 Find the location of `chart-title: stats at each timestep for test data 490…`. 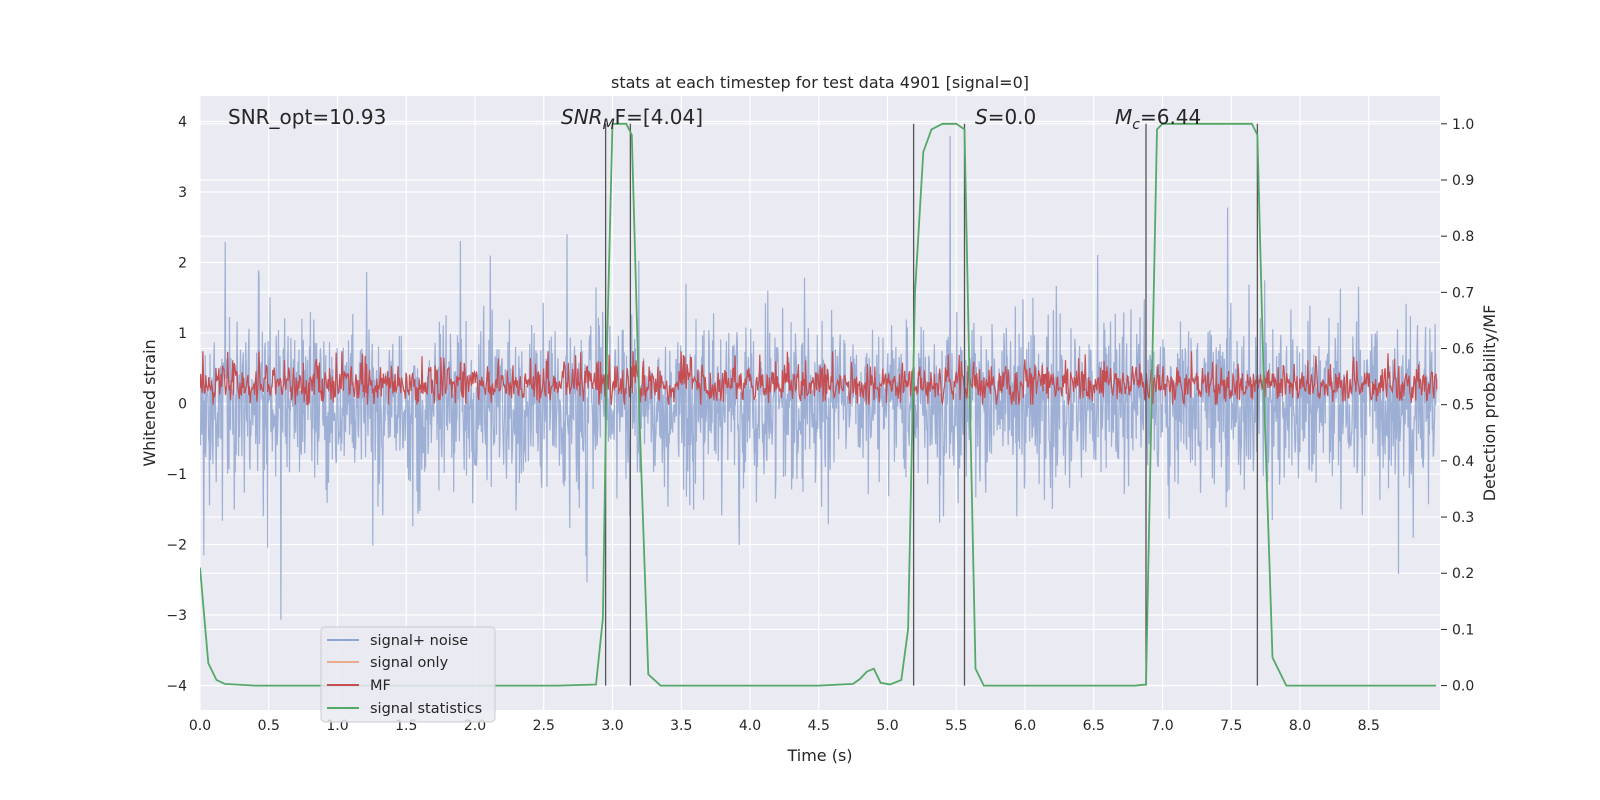

chart-title: stats at each timestep for test data 490… is located at coordinates (820, 82).